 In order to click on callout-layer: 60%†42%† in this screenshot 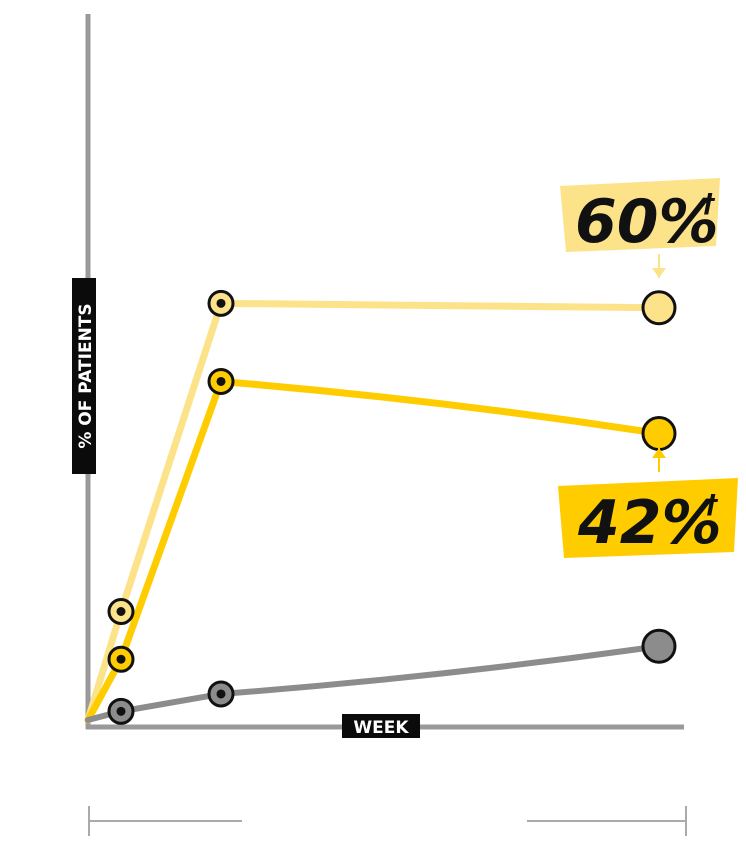, I will do `click(648, 368)`.